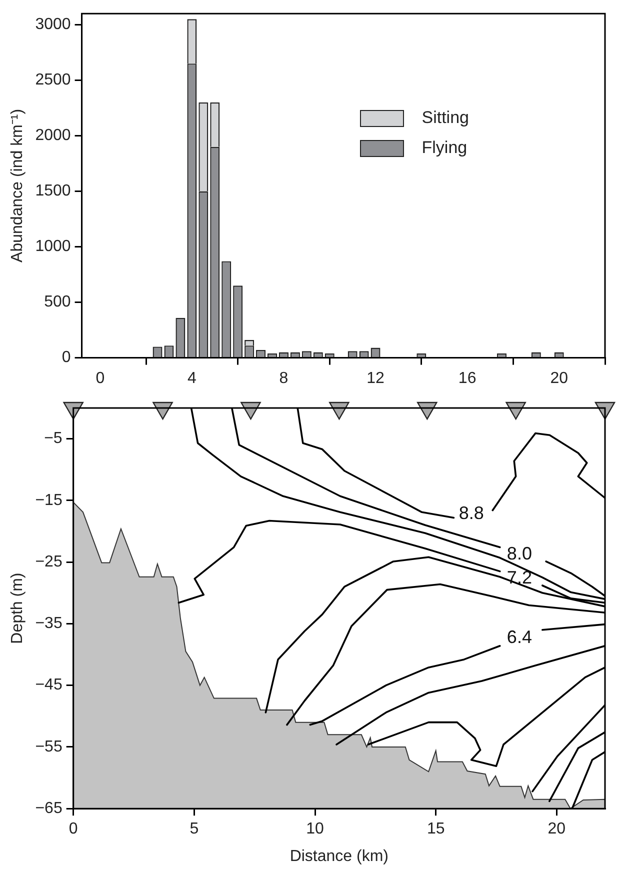 This screenshot has width=619, height=872. Describe the element at coordinates (53, 191) in the screenshot. I see `y-tick-label: 1500` at that location.